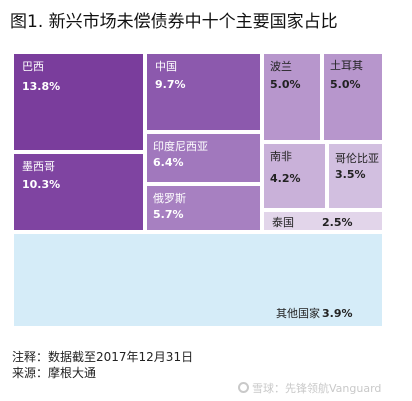 This screenshot has height=401, width=412. What do you see at coordinates (33, 66) in the screenshot?
I see `tile-name: 巴西` at bounding box center [33, 66].